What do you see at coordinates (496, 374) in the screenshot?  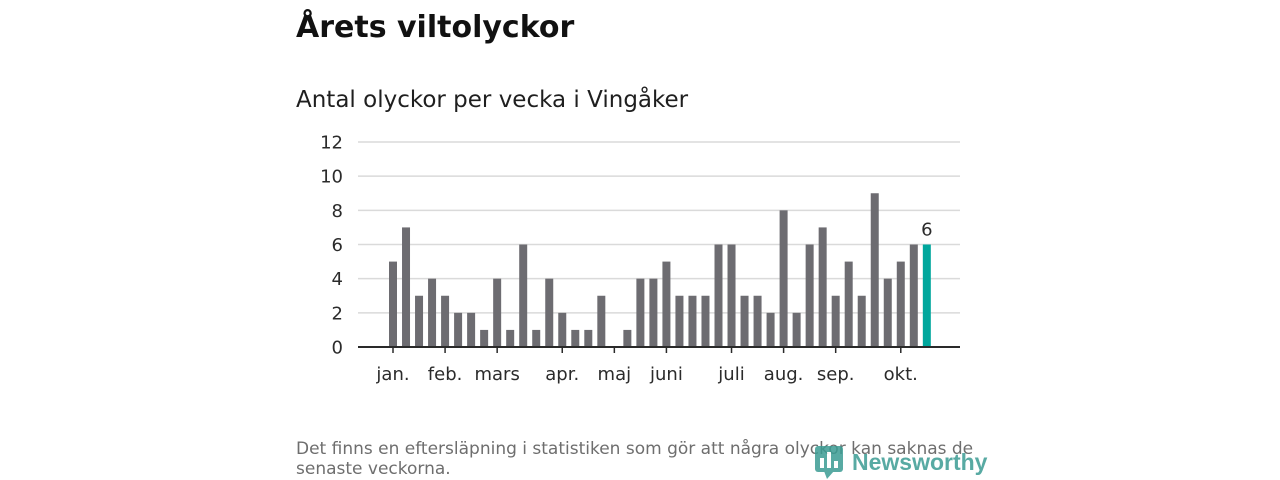 I see `x-tick-label: mars` at bounding box center [496, 374].